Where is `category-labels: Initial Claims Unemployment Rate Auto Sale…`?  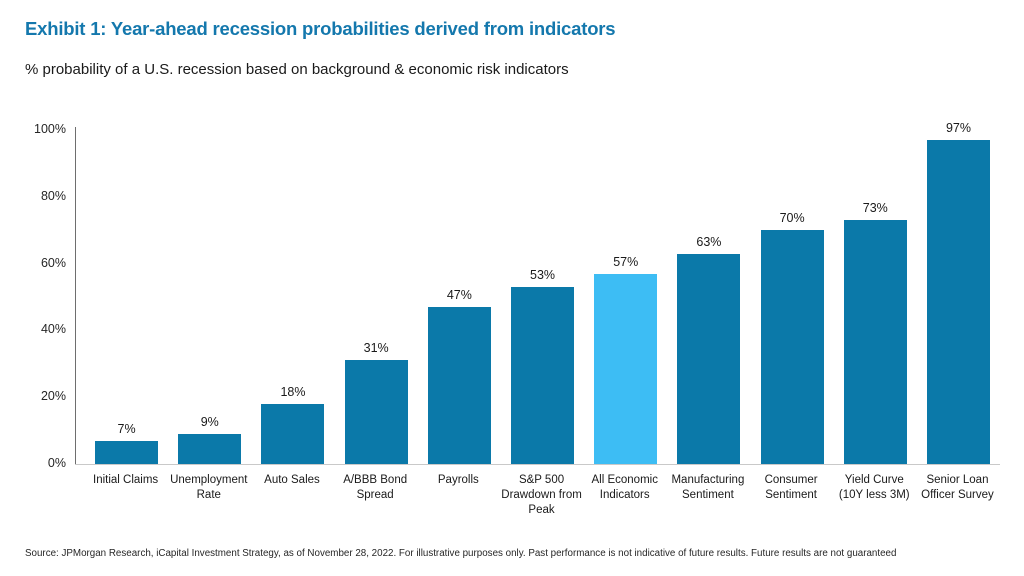 category-labels: Initial Claims Unemployment Rate Auto Sale… is located at coordinates (542, 496).